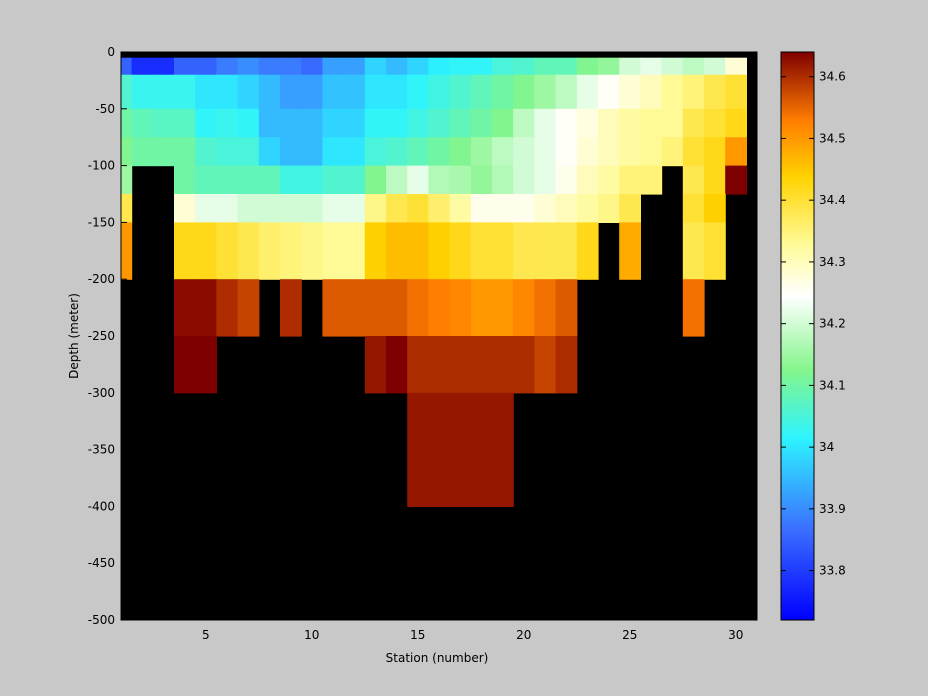 This screenshot has width=928, height=696. I want to click on x-tick-label: 20, so click(523, 635).